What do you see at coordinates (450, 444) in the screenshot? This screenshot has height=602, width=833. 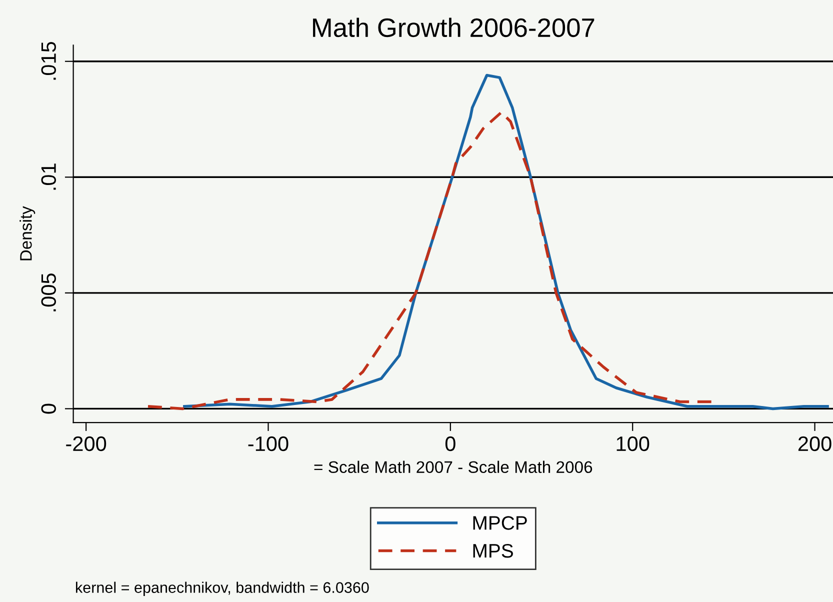 I see `x-tick-label: 0` at bounding box center [450, 444].